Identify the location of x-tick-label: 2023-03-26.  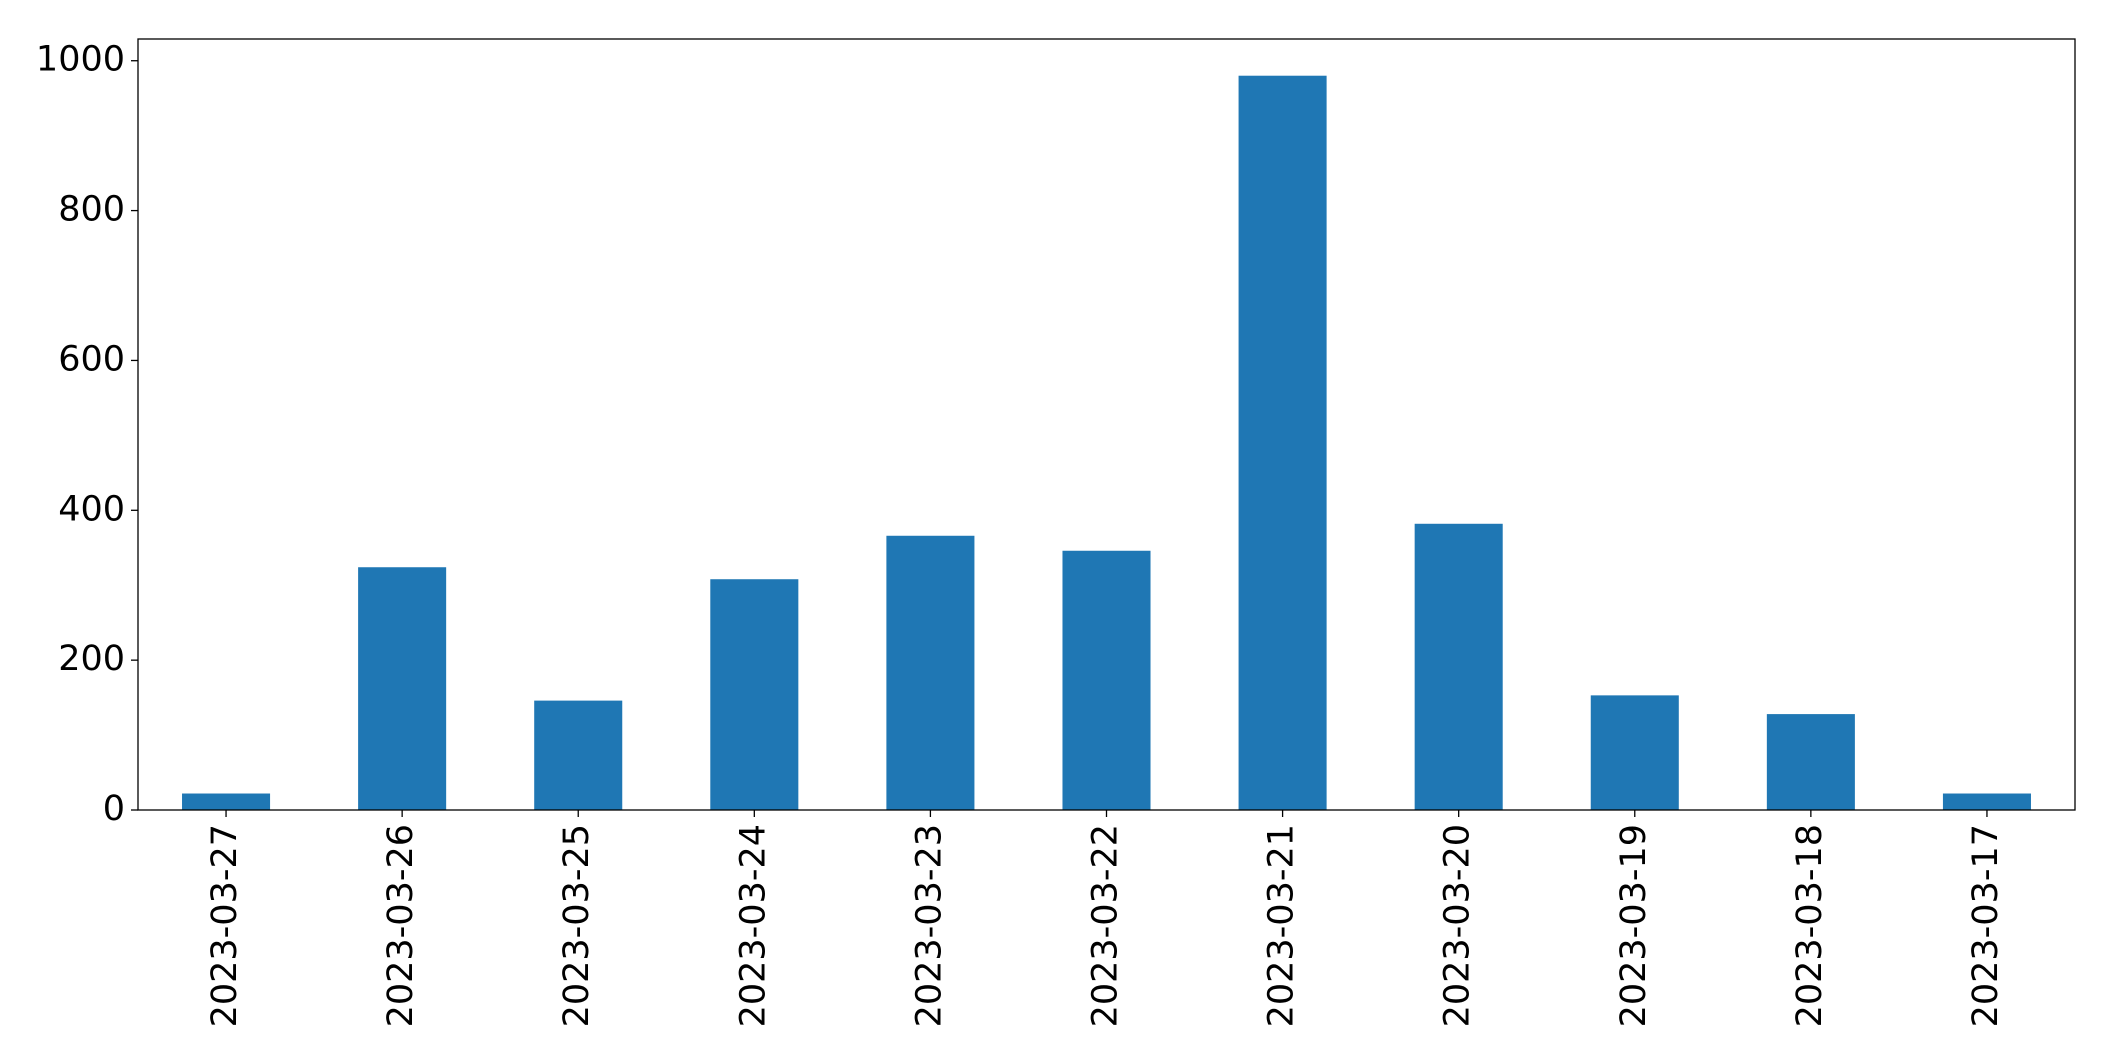
(401, 925).